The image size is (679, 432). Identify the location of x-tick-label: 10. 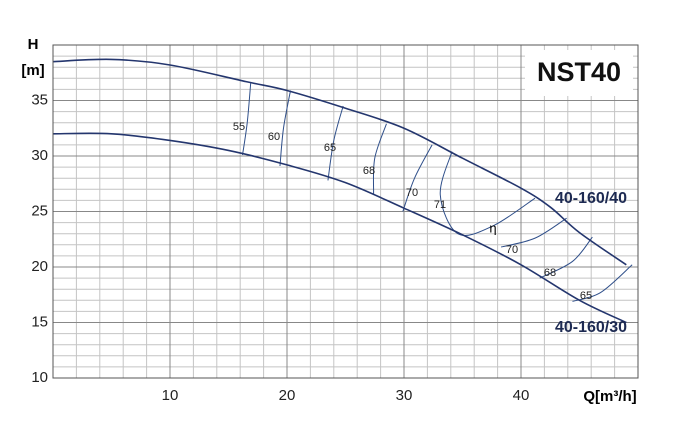
(170, 395).